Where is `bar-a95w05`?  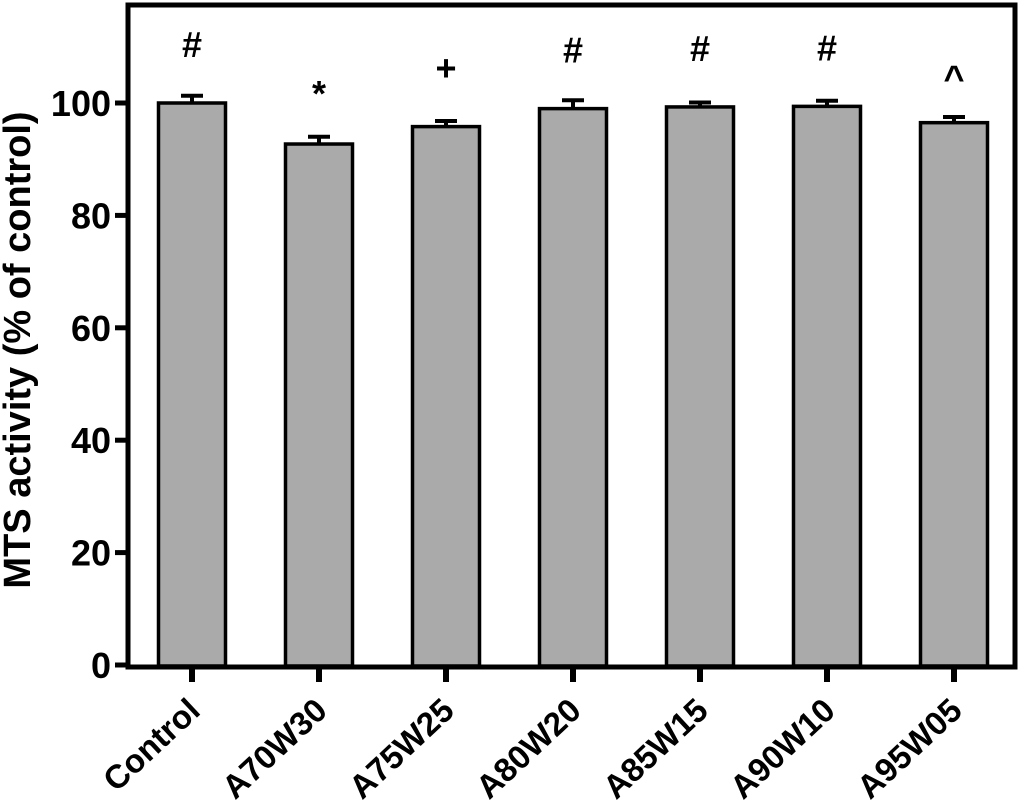
bar-a95w05 is located at coordinates (954, 394).